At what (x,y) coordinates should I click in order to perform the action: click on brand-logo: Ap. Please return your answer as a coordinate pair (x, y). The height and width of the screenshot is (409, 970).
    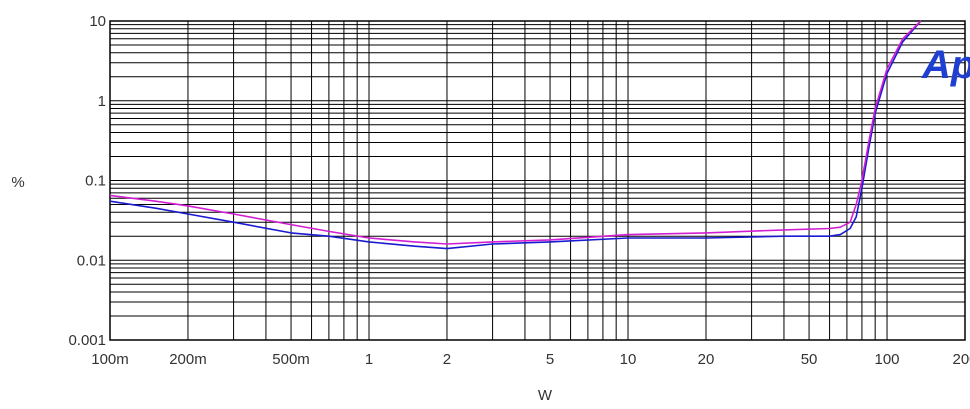
    Looking at the image, I should click on (945, 65).